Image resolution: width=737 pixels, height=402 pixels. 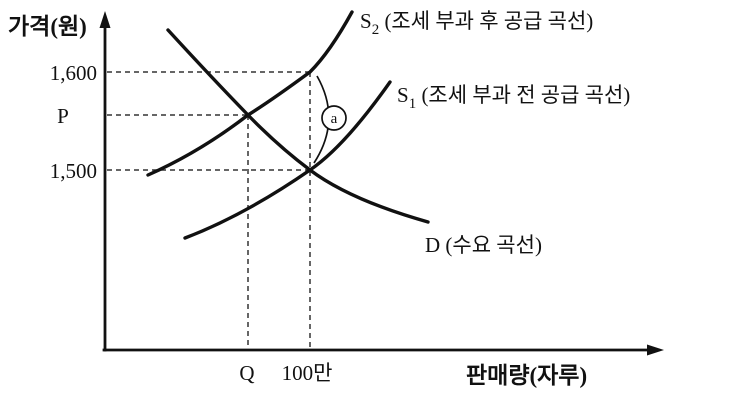 I want to click on s1-supply-before-tax-curve, so click(x=287, y=160).